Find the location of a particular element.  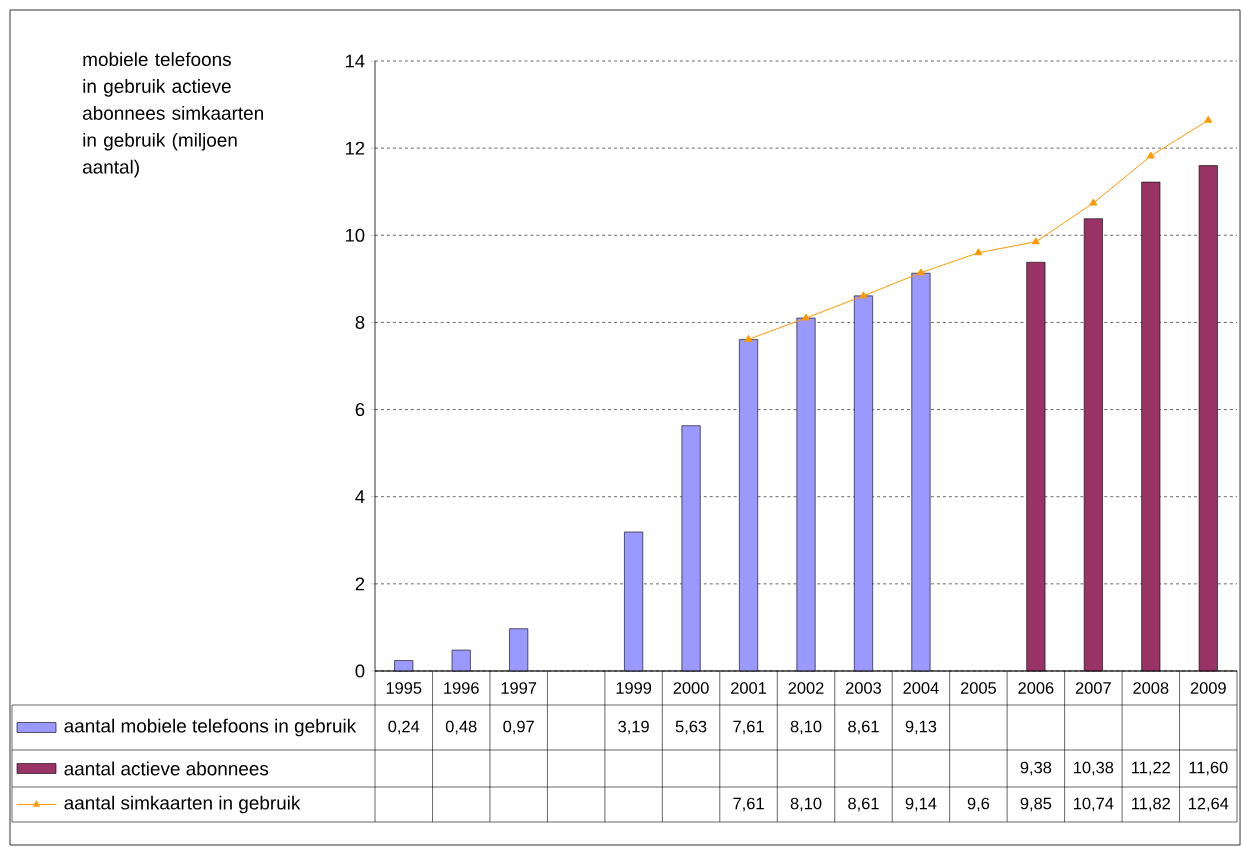

x-tick-label: 2002 is located at coordinates (806, 688).